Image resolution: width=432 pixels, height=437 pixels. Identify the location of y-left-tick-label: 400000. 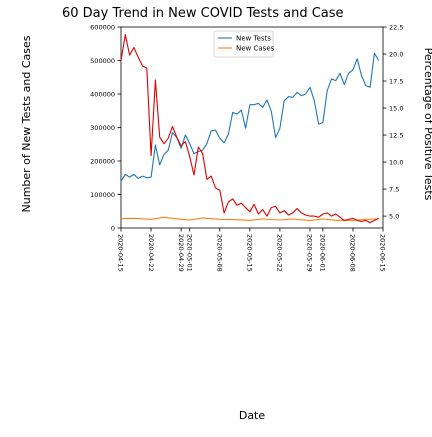
(102, 94).